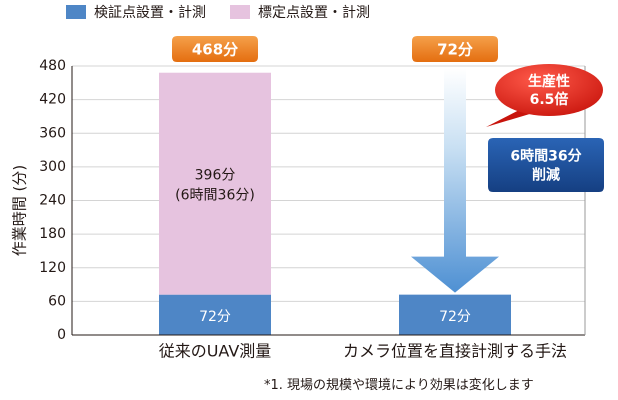 The height and width of the screenshot is (400, 618). What do you see at coordinates (218, 12) in the screenshot?
I see `legend: 検証点設置・計測 標定点設置・計測` at bounding box center [218, 12].